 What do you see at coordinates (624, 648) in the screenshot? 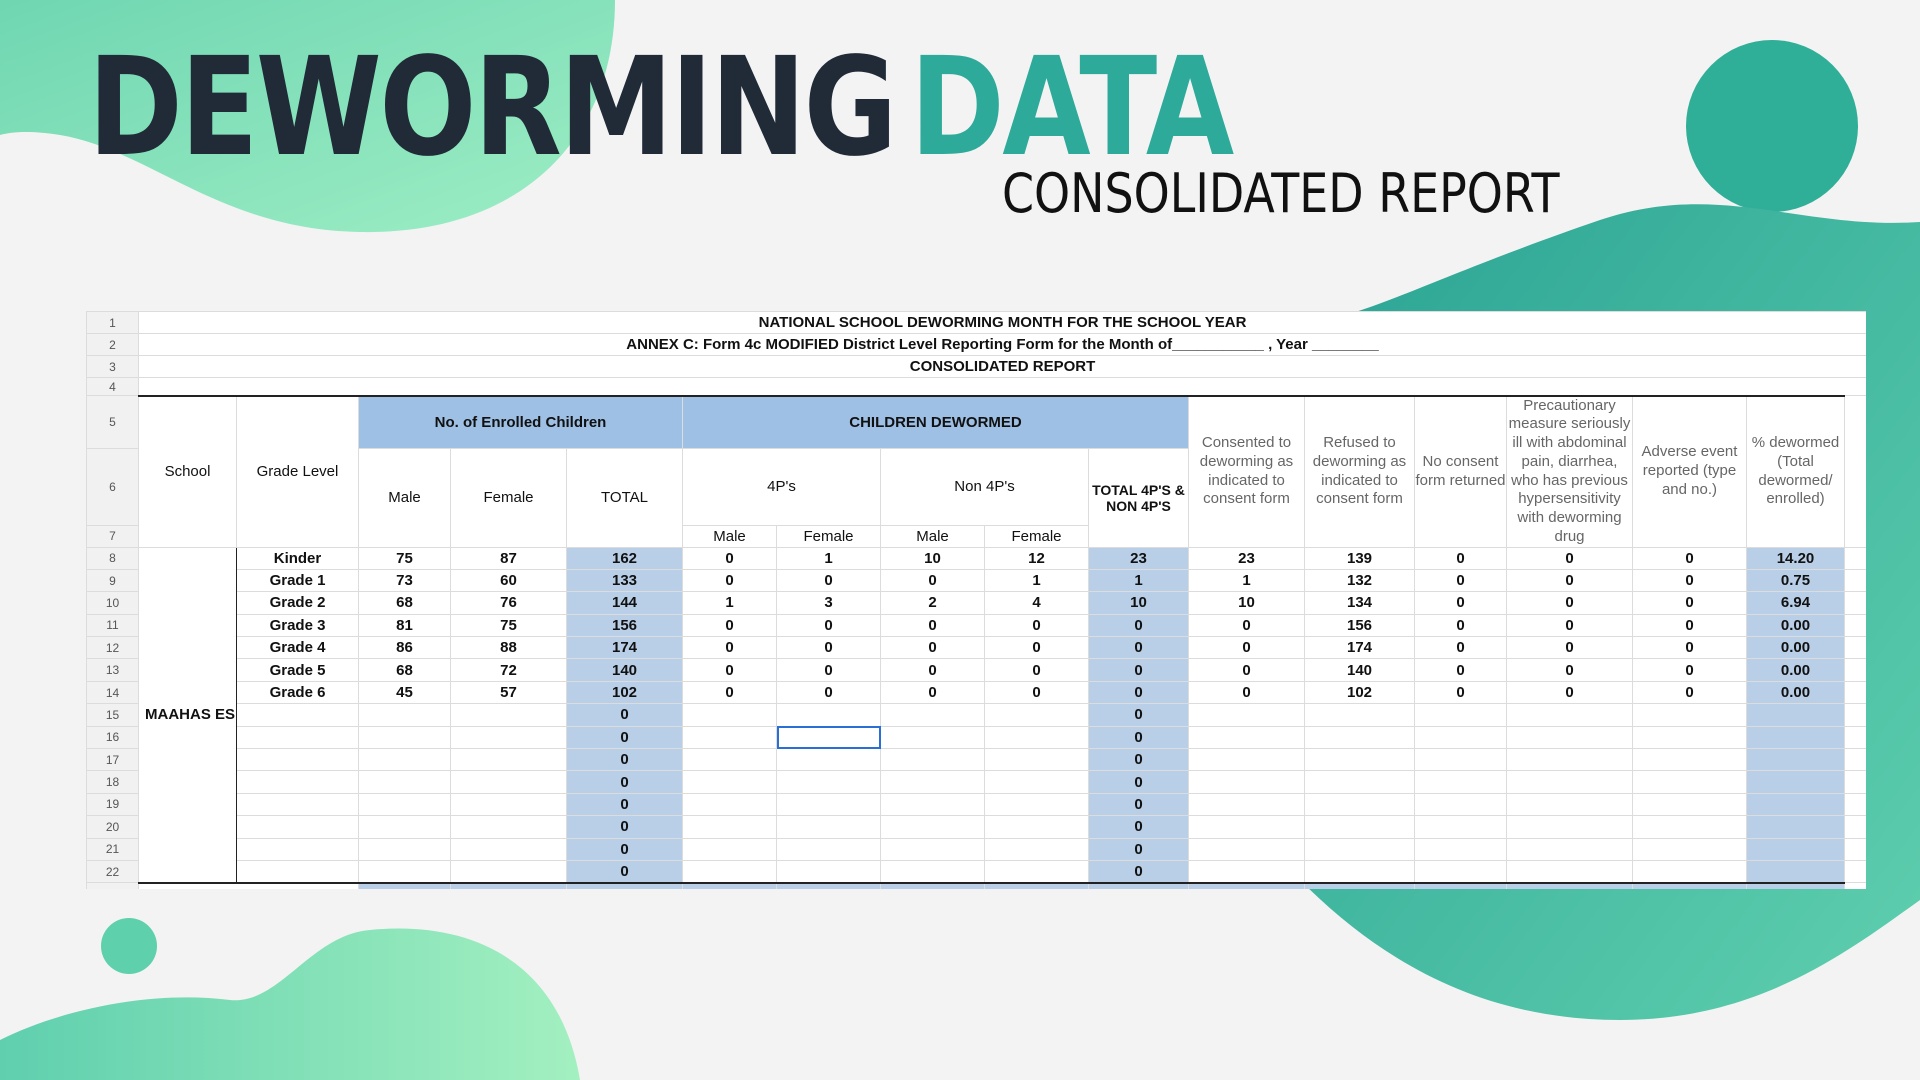
I see `cell-t: 174` at bounding box center [624, 648].